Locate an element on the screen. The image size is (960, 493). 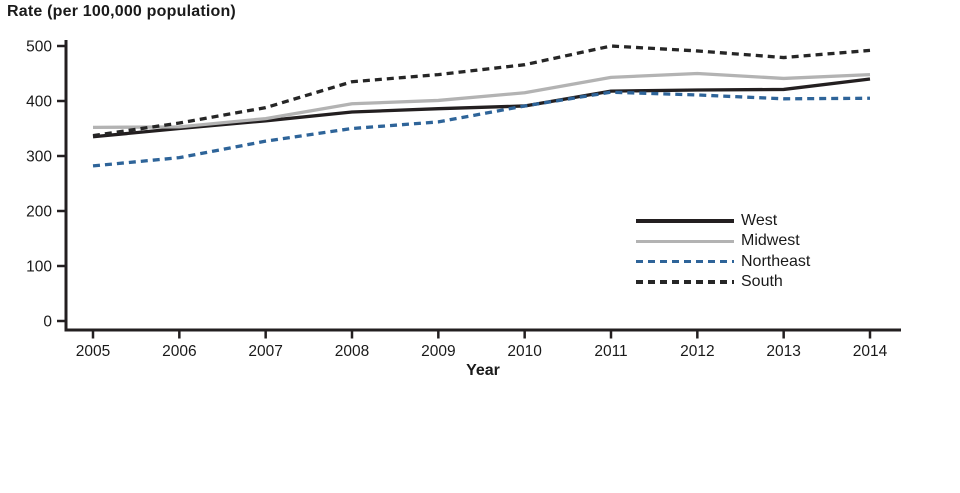
series-line-midwest is located at coordinates (481, 100).